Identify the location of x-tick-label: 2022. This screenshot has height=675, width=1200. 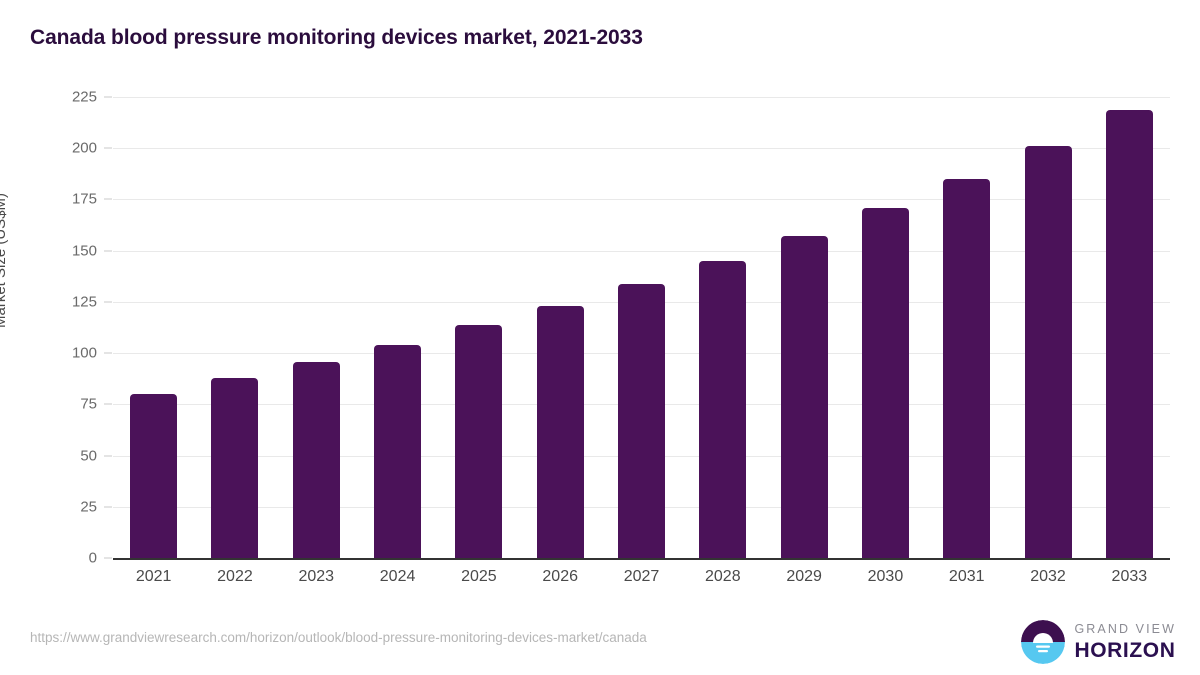
(235, 576).